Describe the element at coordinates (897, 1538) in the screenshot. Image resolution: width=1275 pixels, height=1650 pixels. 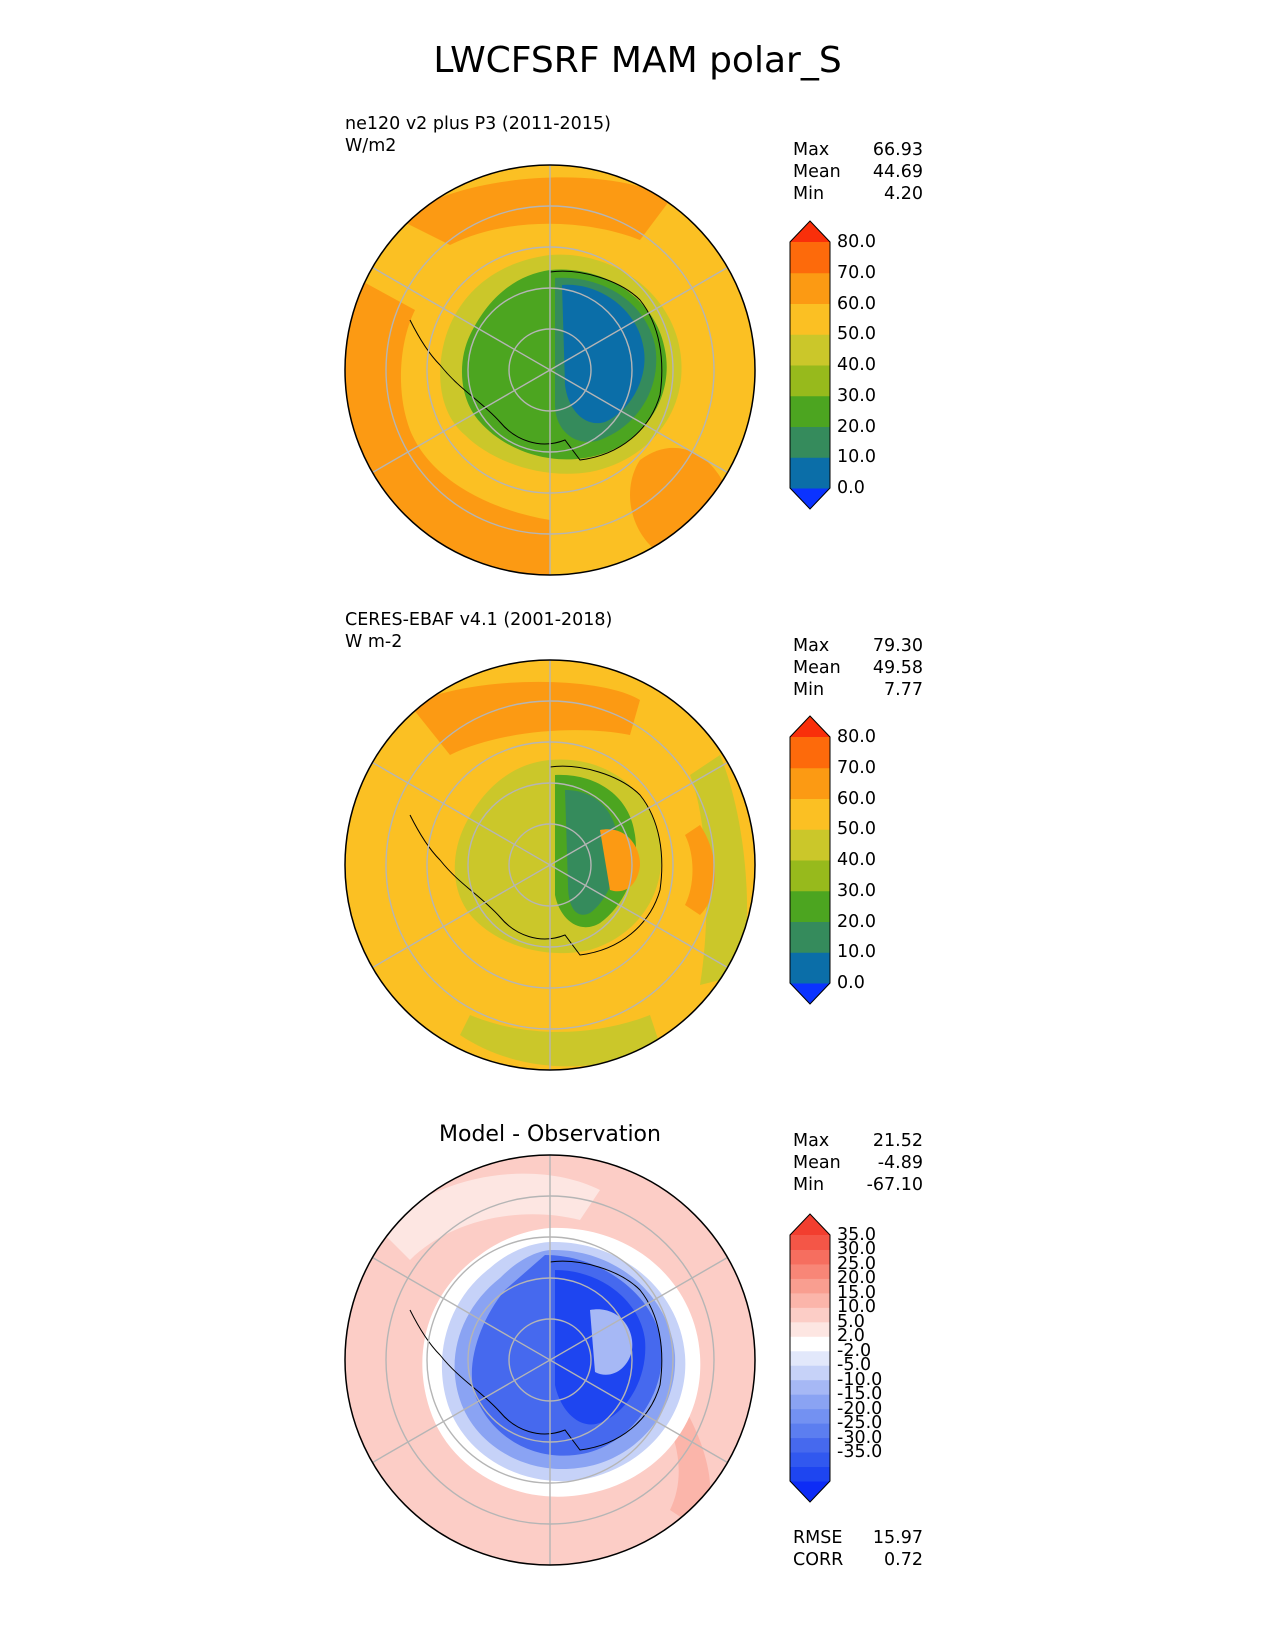
I see `rmse-value: 15.97` at that location.